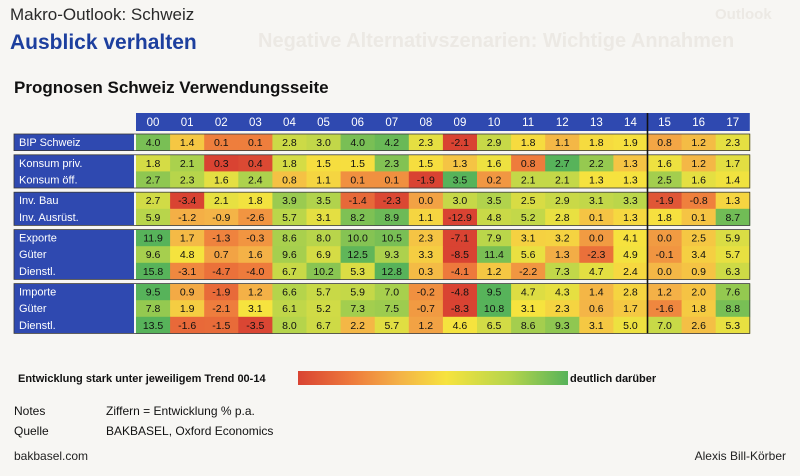 Image resolution: width=800 pixels, height=476 pixels. I want to click on heatmap-value: 1.4, so click(596, 293).